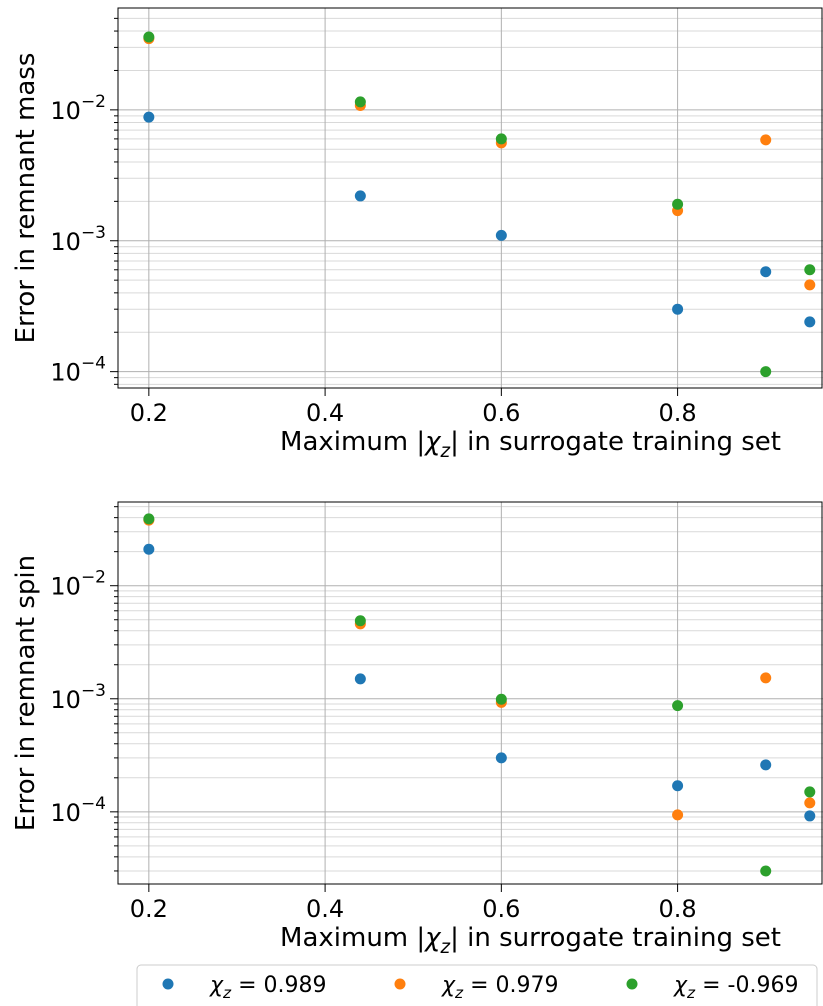 Image resolution: width=823 pixels, height=1006 pixels. I want to click on legend-label: χz = -0.969, so click(735, 987).